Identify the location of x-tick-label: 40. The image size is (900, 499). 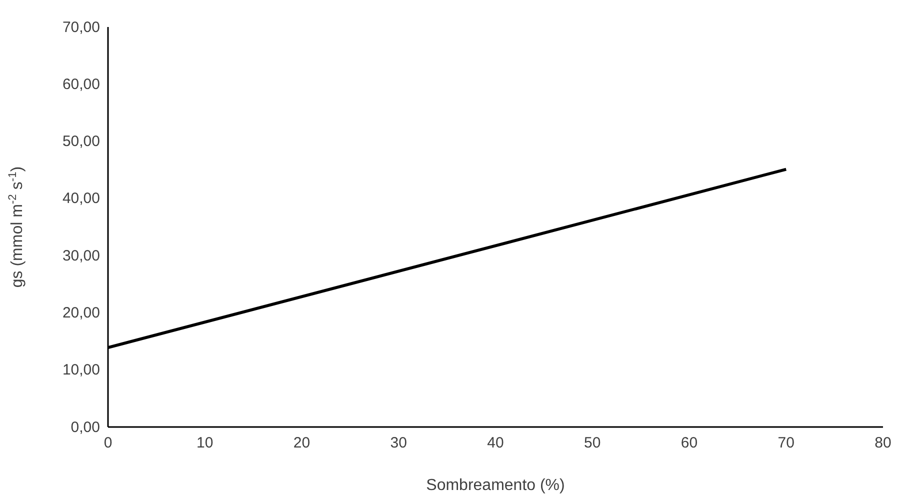
(495, 443).